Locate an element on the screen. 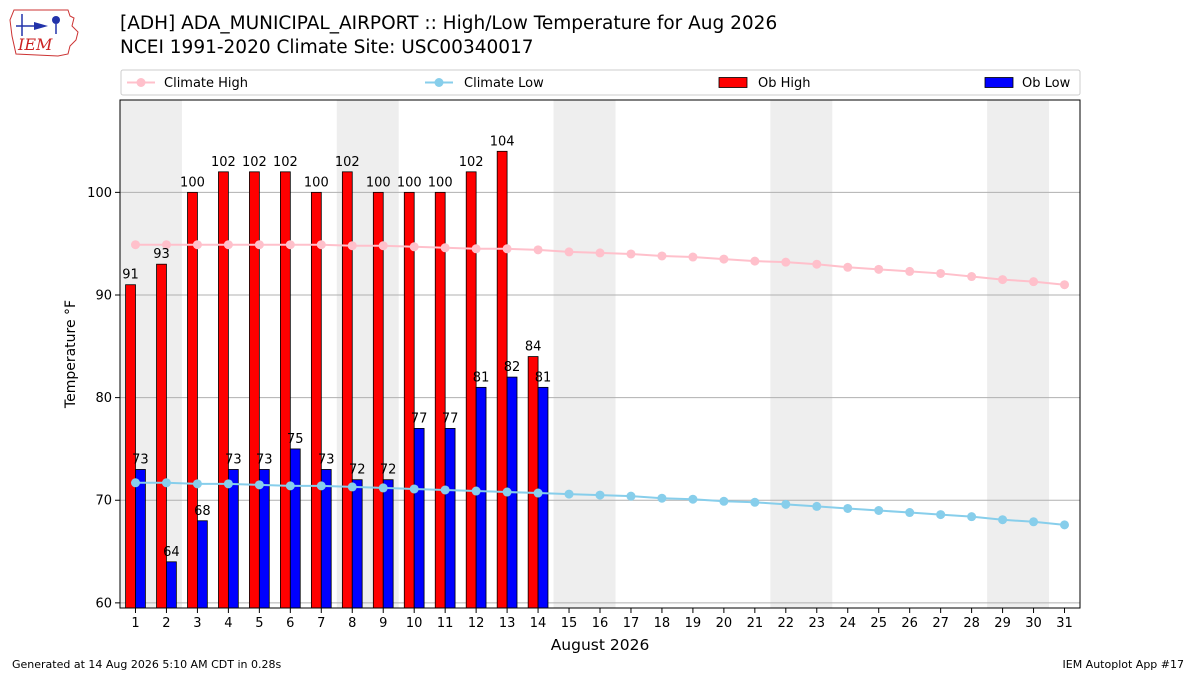 Image resolution: width=1200 pixels, height=675 pixels. legend-ob-low-swatch is located at coordinates (999, 82).